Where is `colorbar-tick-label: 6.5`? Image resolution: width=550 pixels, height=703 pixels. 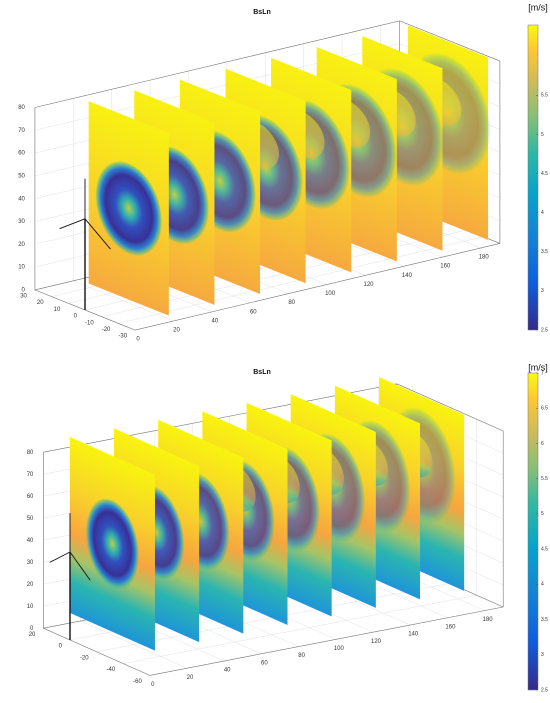
colorbar-tick-label: 6.5 is located at coordinates (544, 409).